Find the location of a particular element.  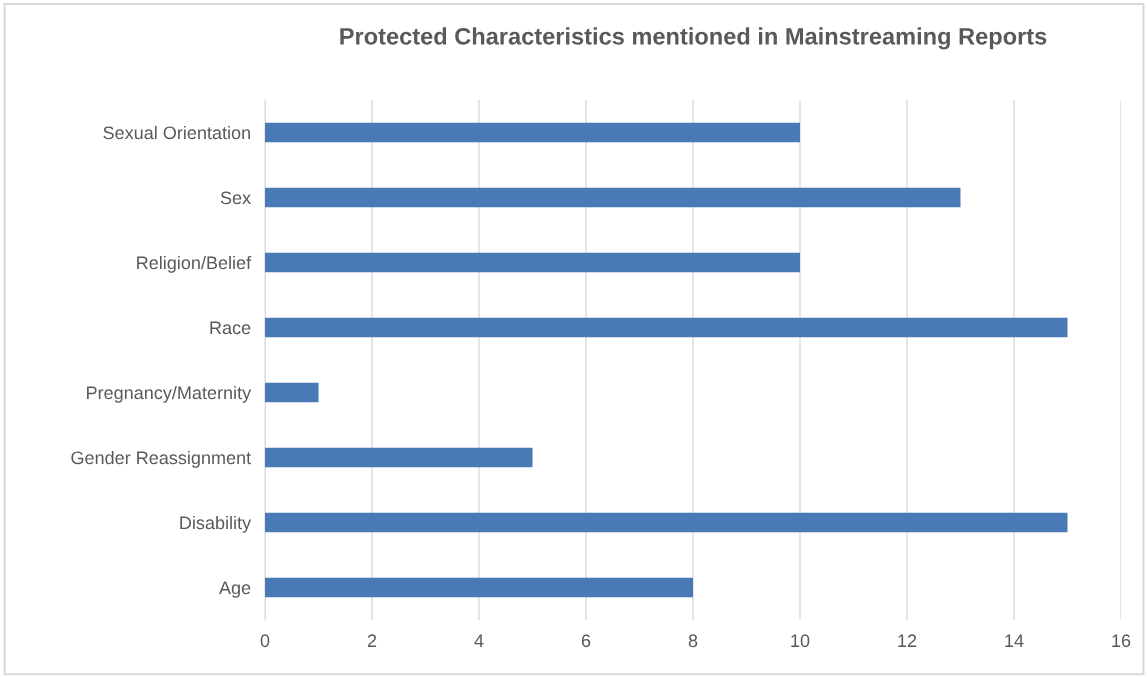

y-tick-label: Age is located at coordinates (235, 589).